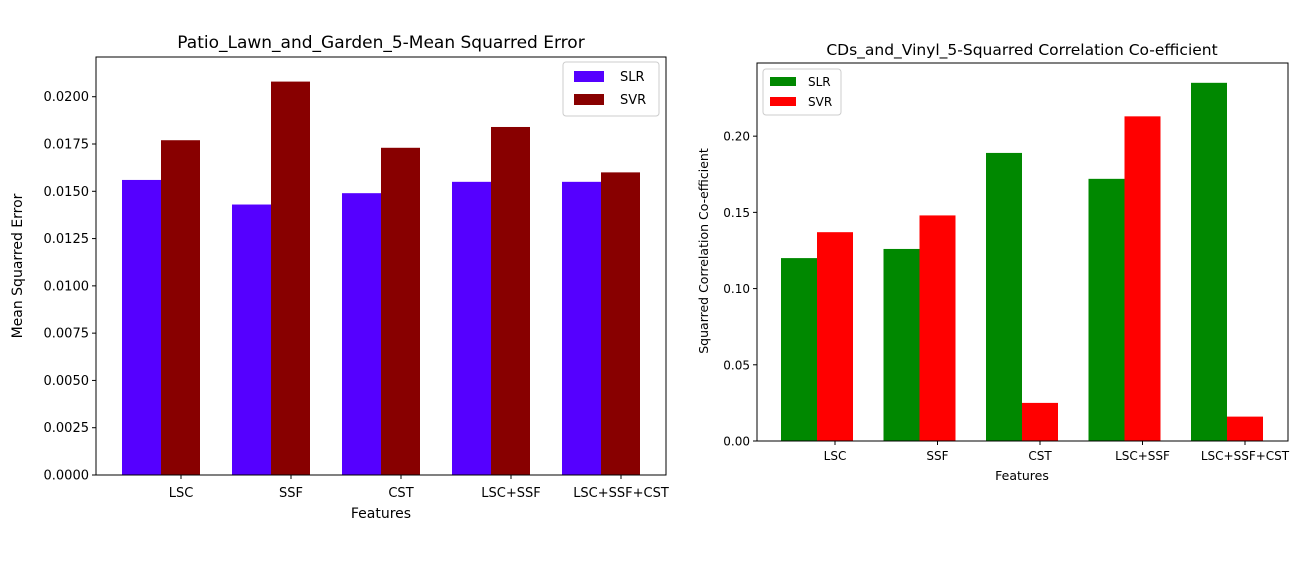 This screenshot has height=566, width=1316. Describe the element at coordinates (736, 289) in the screenshot. I see `y-tick-label: 0.10` at that location.